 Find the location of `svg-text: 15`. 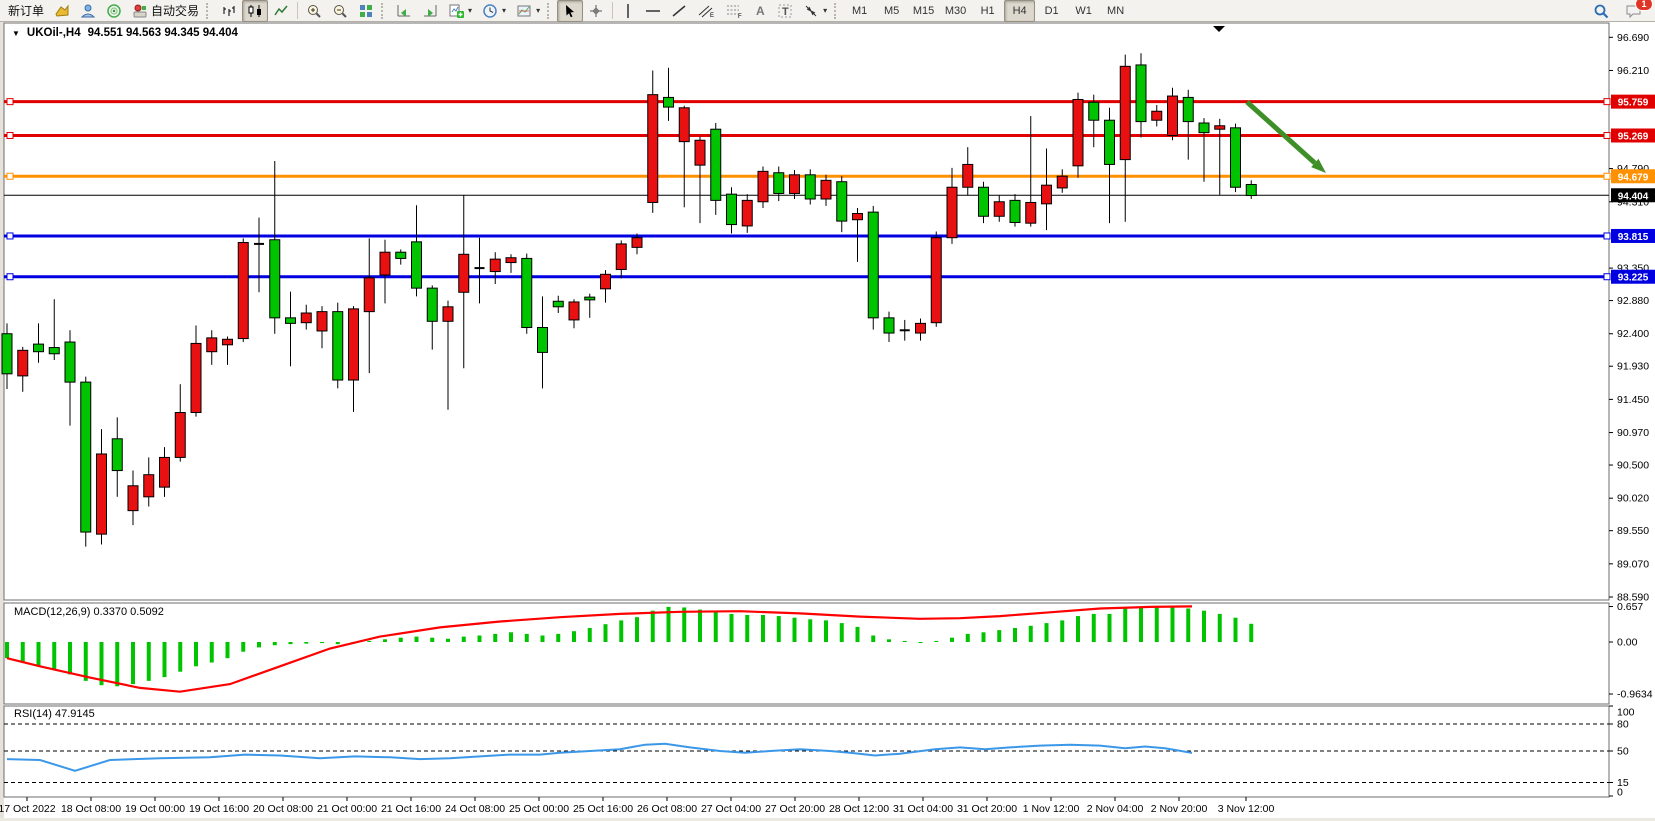

svg-text: 15 is located at coordinates (1623, 783).